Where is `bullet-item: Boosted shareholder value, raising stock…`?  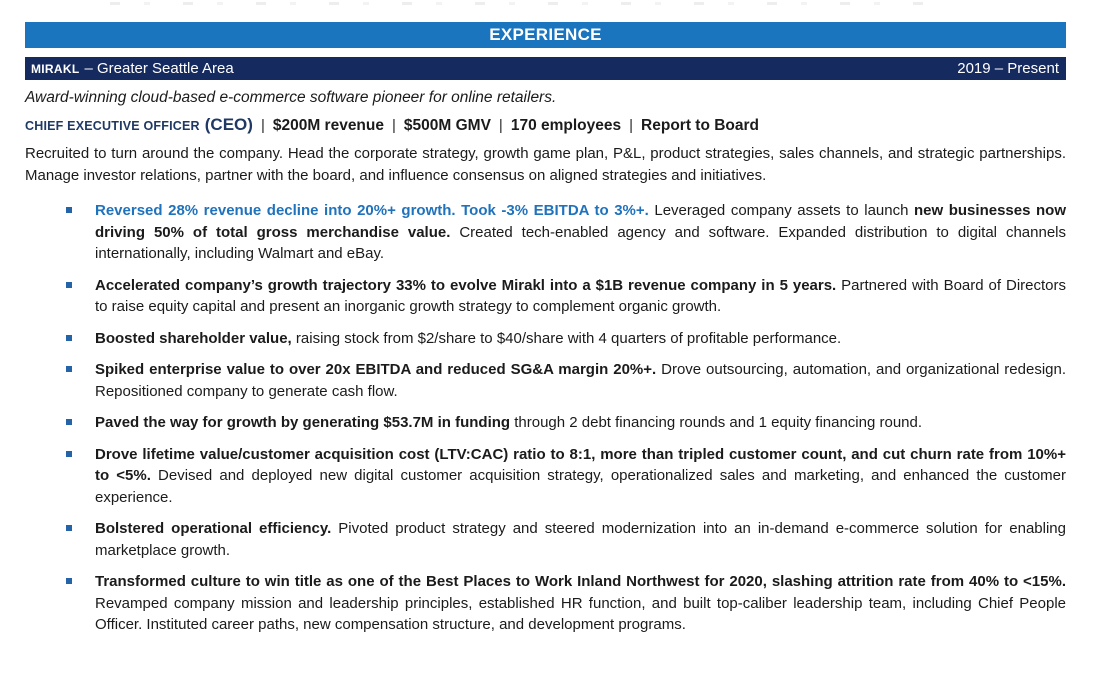
bullet-item: Boosted shareholder value, raising stock… is located at coordinates (545, 339).